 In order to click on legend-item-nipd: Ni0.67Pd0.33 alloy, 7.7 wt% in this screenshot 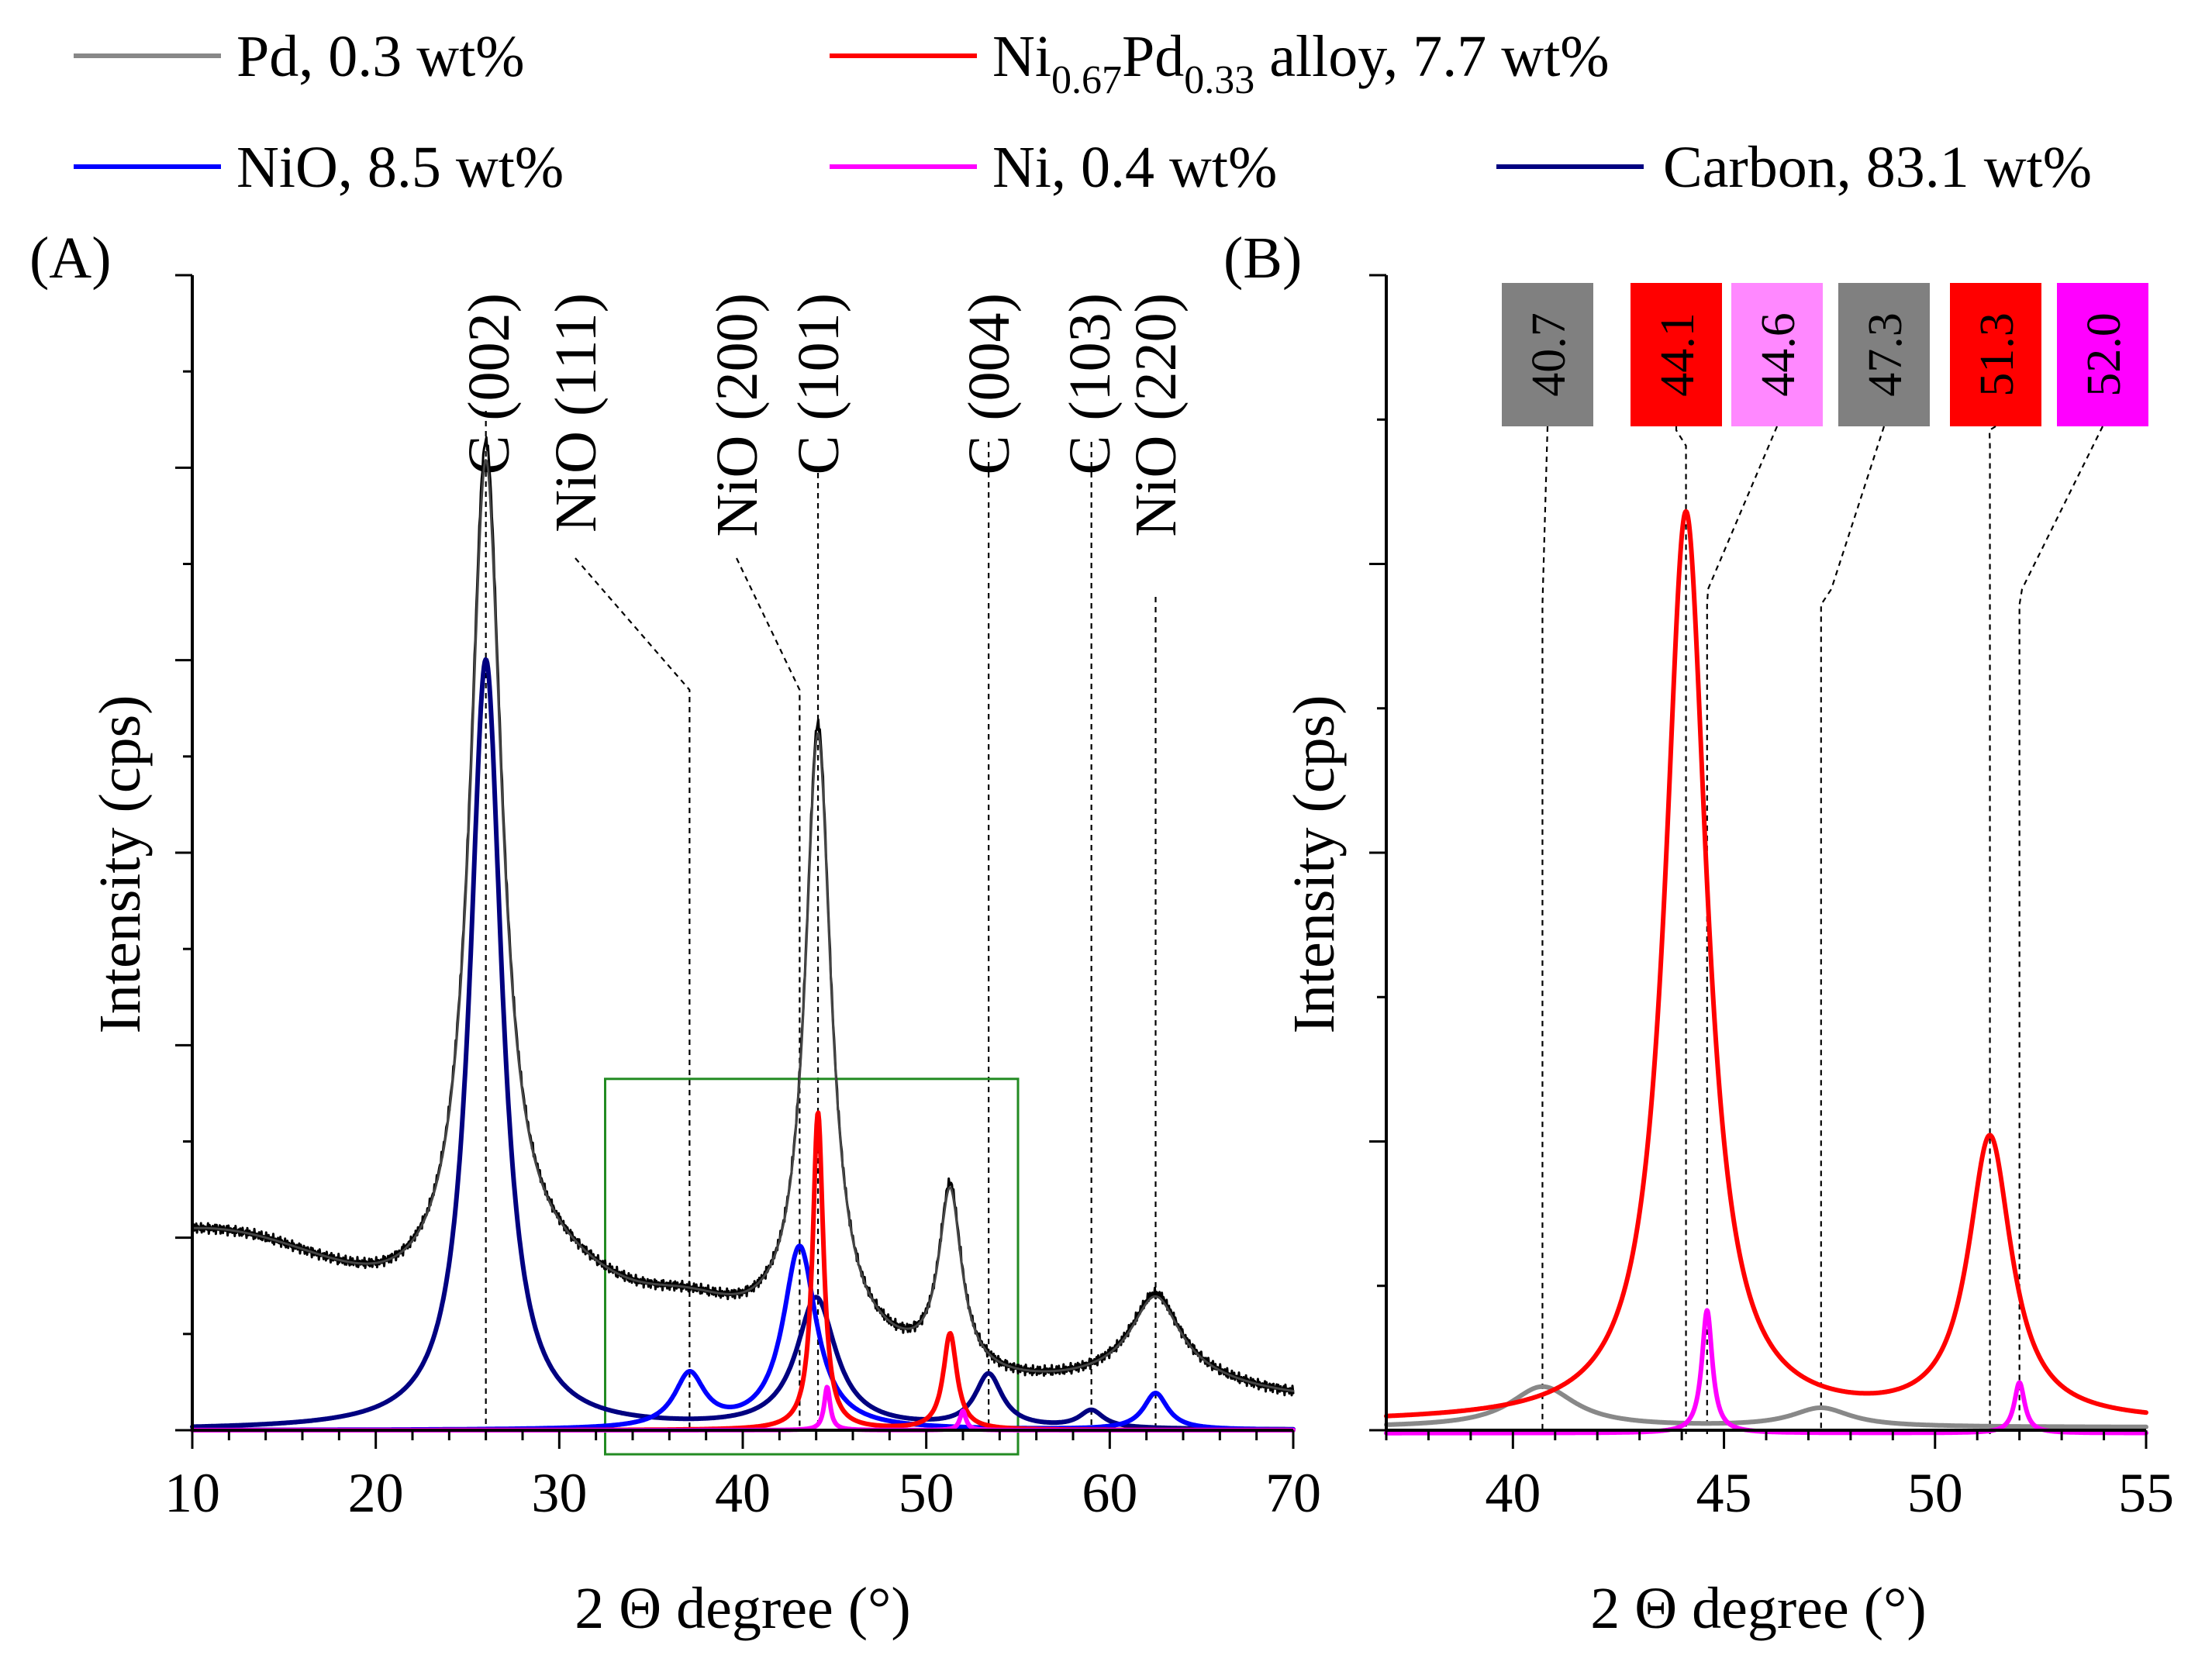, I will do `click(1220, 63)`.